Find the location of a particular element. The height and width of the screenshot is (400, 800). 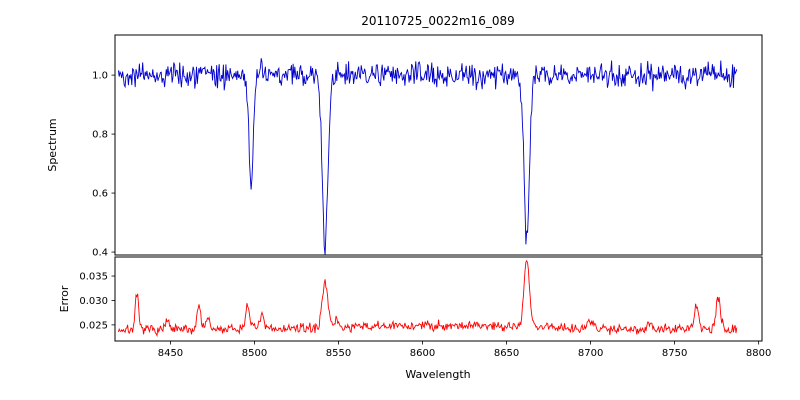

x-tick-label: 8550 is located at coordinates (338, 353).